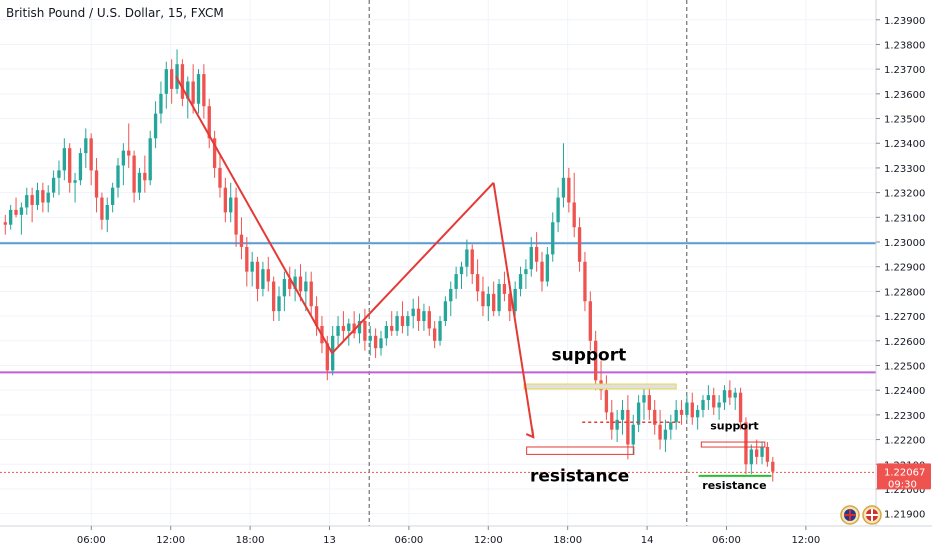 The image size is (932, 550). What do you see at coordinates (904, 120) in the screenshot?
I see `price-tick-label: 1.23500` at bounding box center [904, 120].